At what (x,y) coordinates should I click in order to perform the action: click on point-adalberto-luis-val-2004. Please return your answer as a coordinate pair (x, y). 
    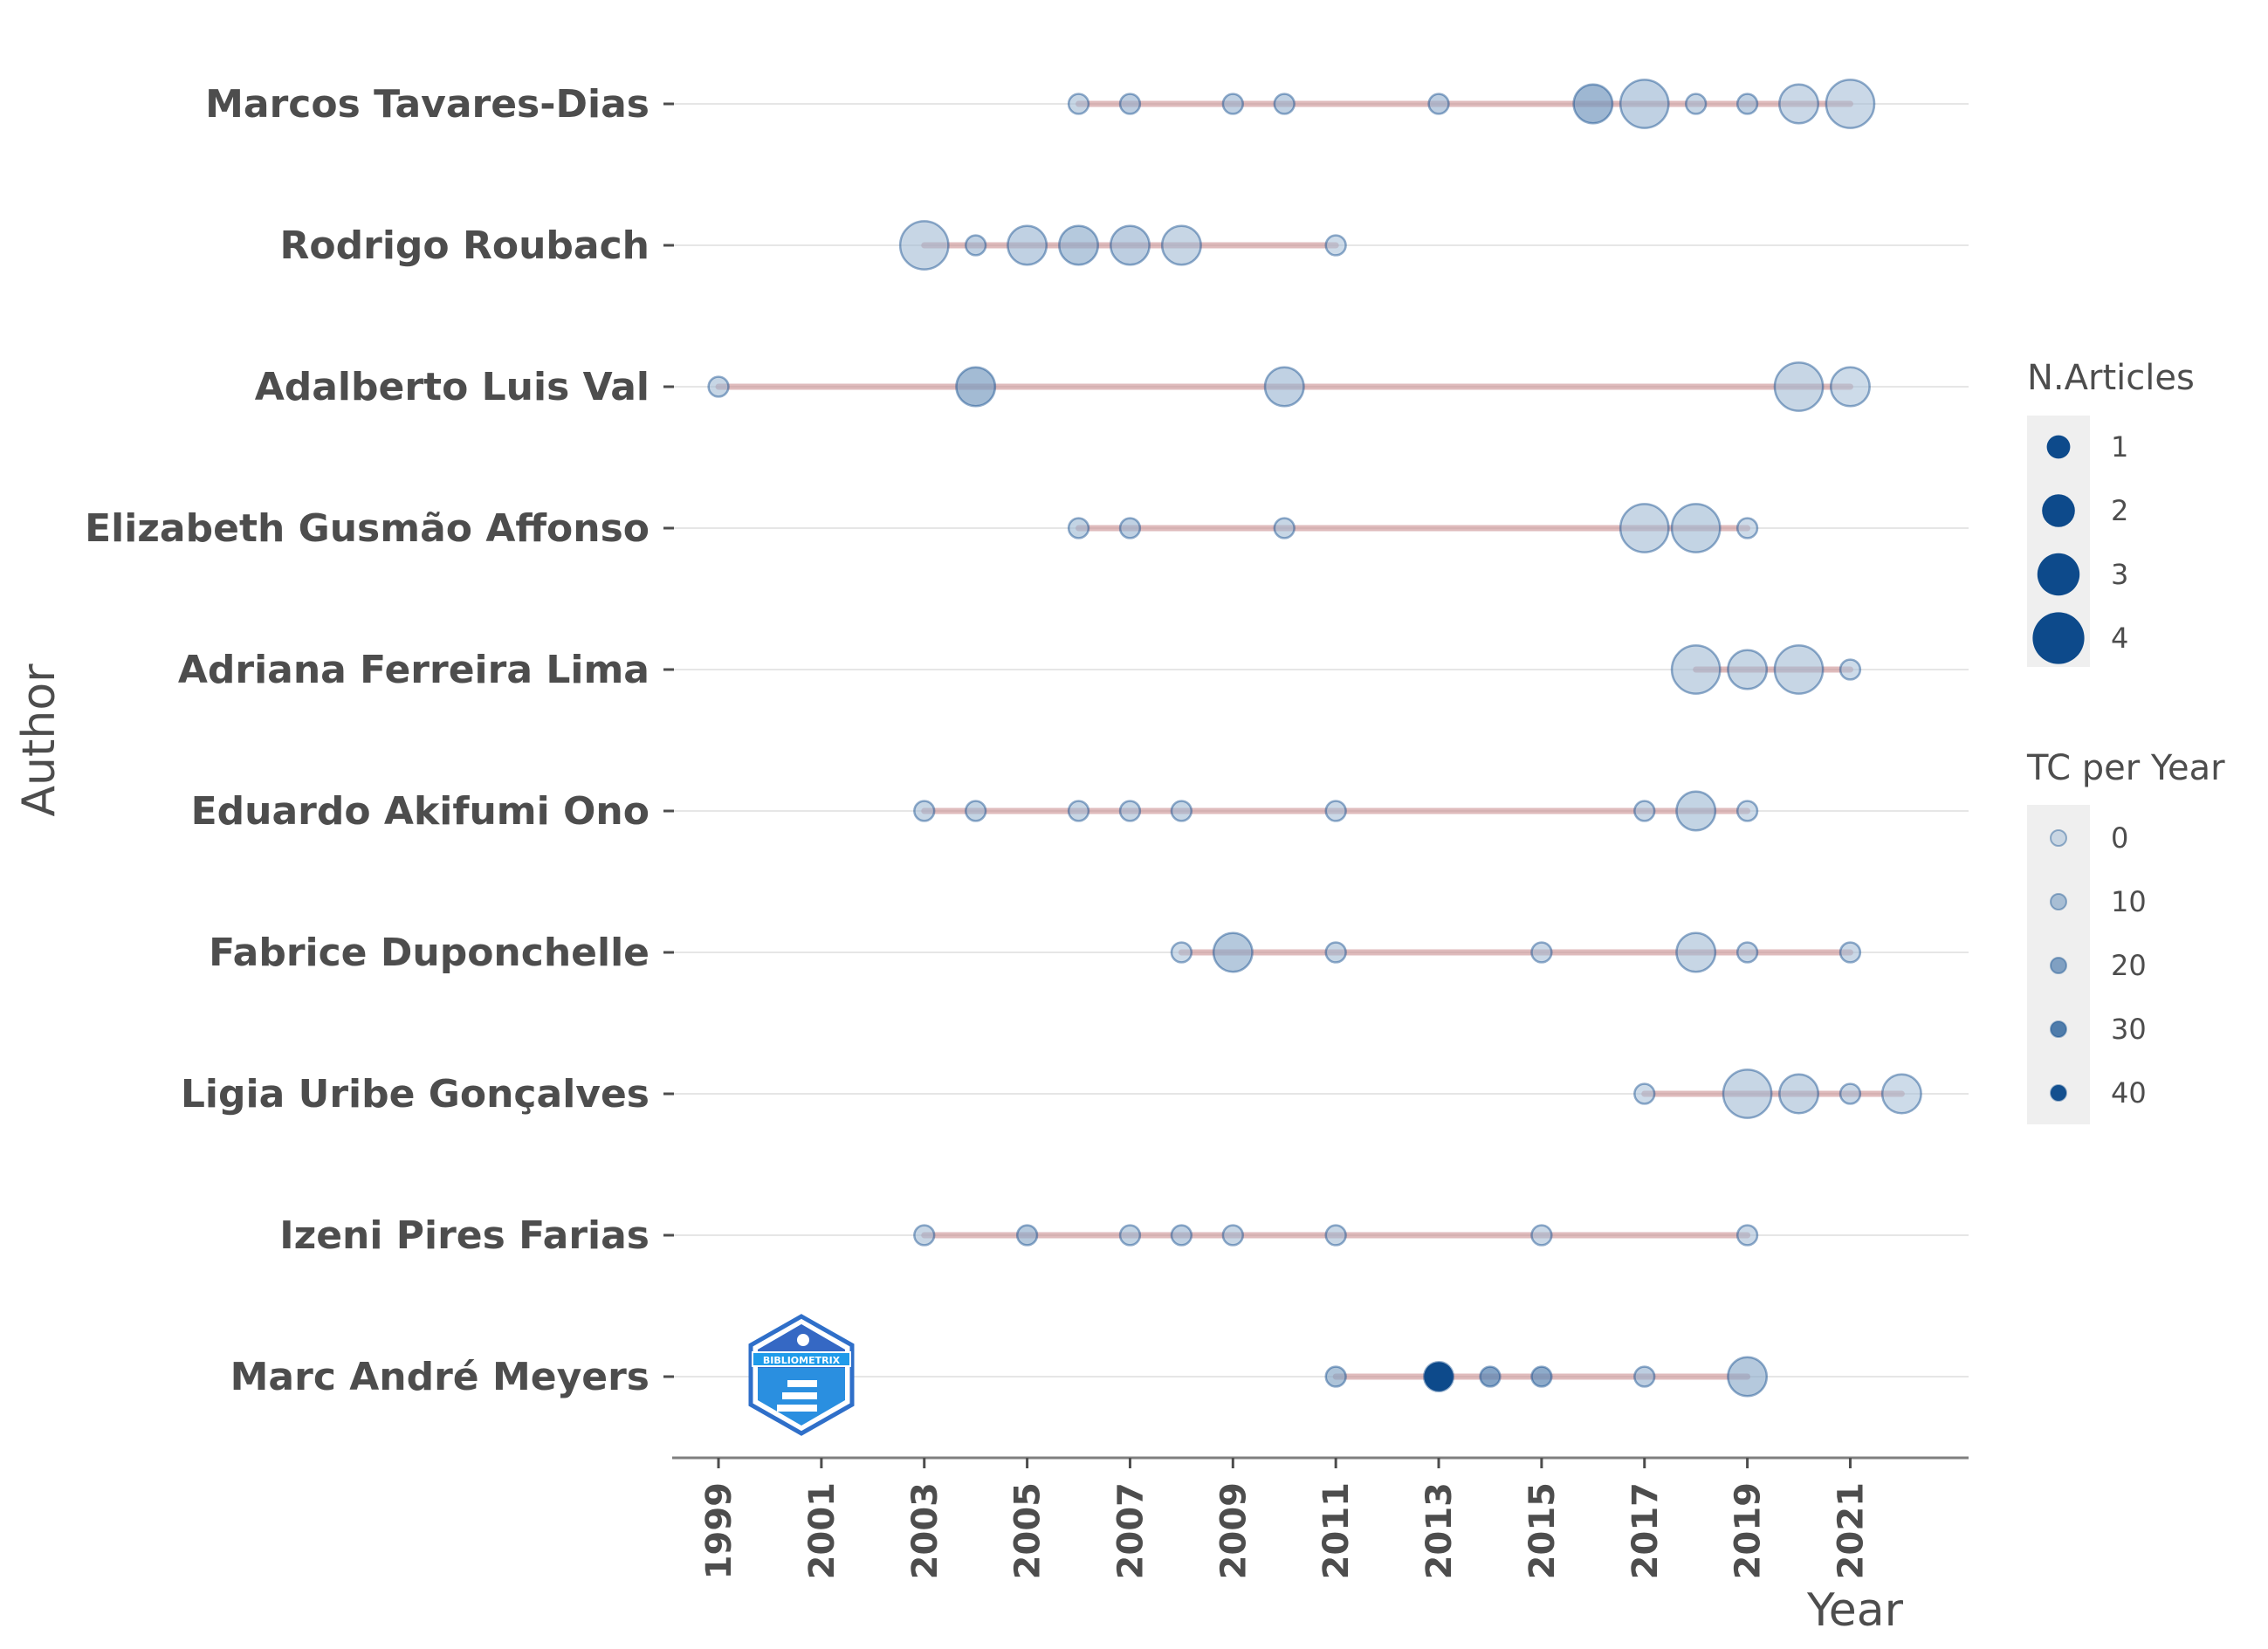
    Looking at the image, I should click on (976, 387).